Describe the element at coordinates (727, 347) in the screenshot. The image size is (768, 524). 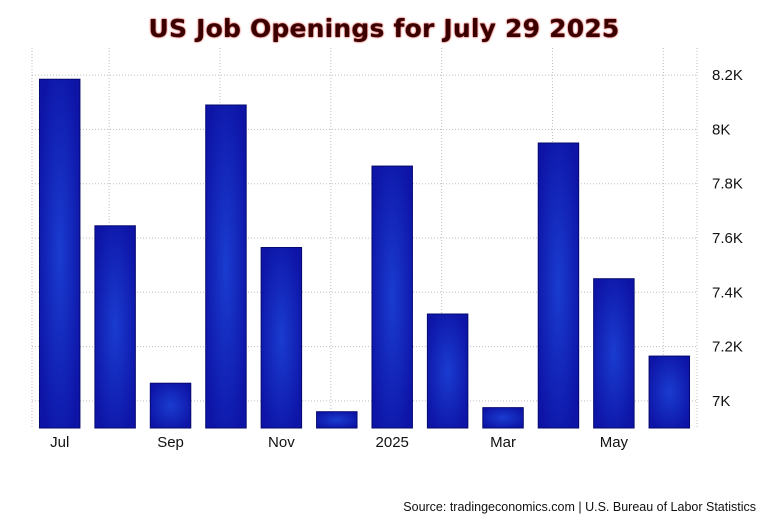
I see `y-tick-label: 7.2K` at that location.